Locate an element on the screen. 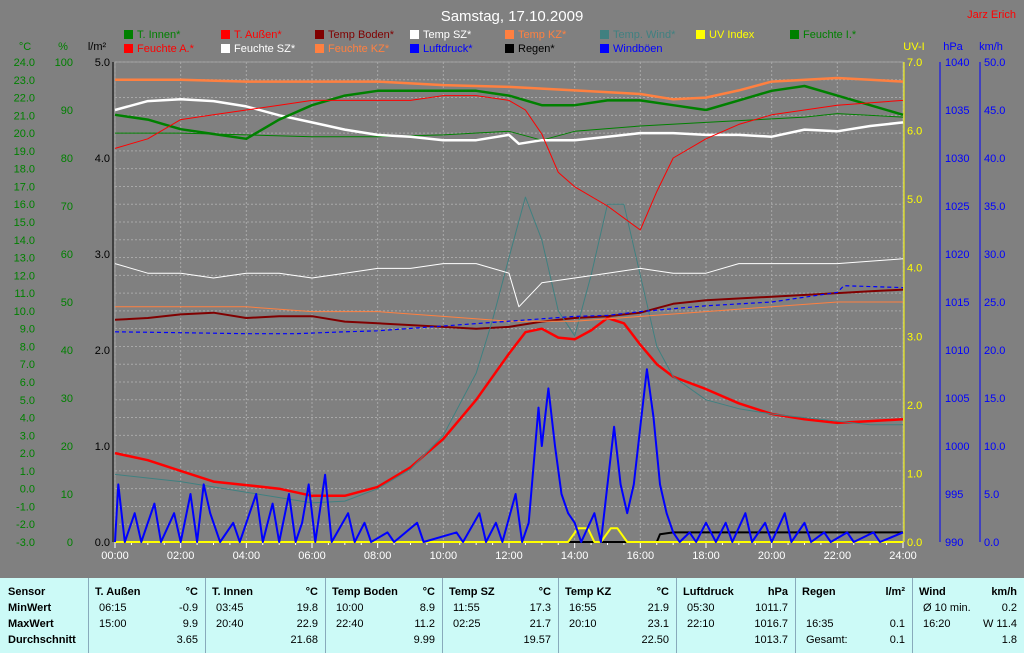  temp-tick-label: 18.0 is located at coordinates (24, 170).